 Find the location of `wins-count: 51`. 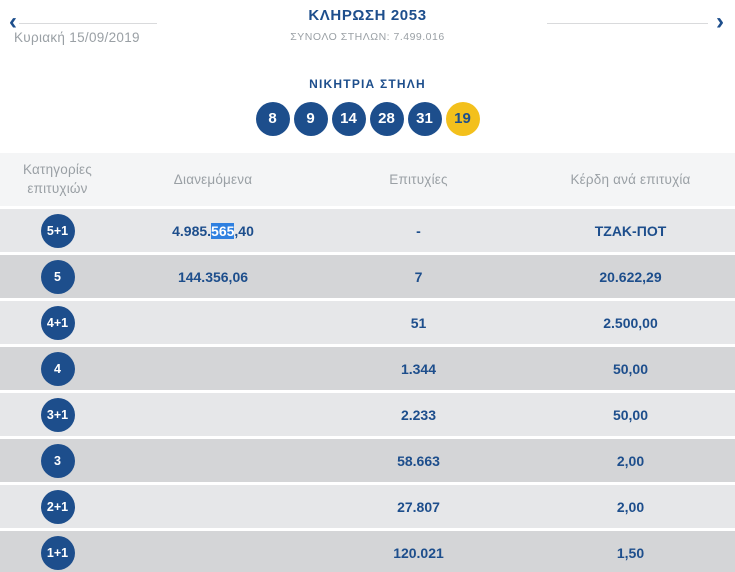

wins-count: 51 is located at coordinates (418, 322).